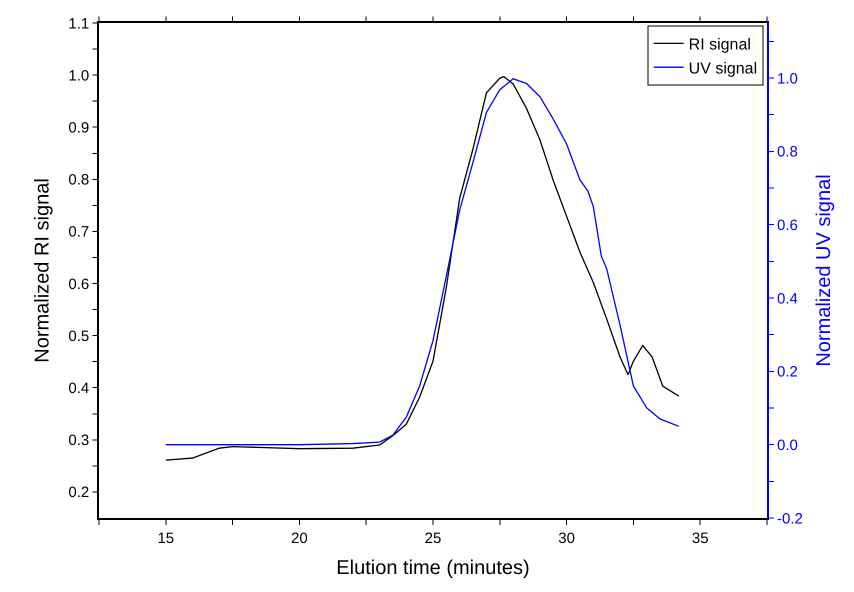 The image size is (854, 592). What do you see at coordinates (79, 127) in the screenshot?
I see `y-tick-label: 0.9` at bounding box center [79, 127].